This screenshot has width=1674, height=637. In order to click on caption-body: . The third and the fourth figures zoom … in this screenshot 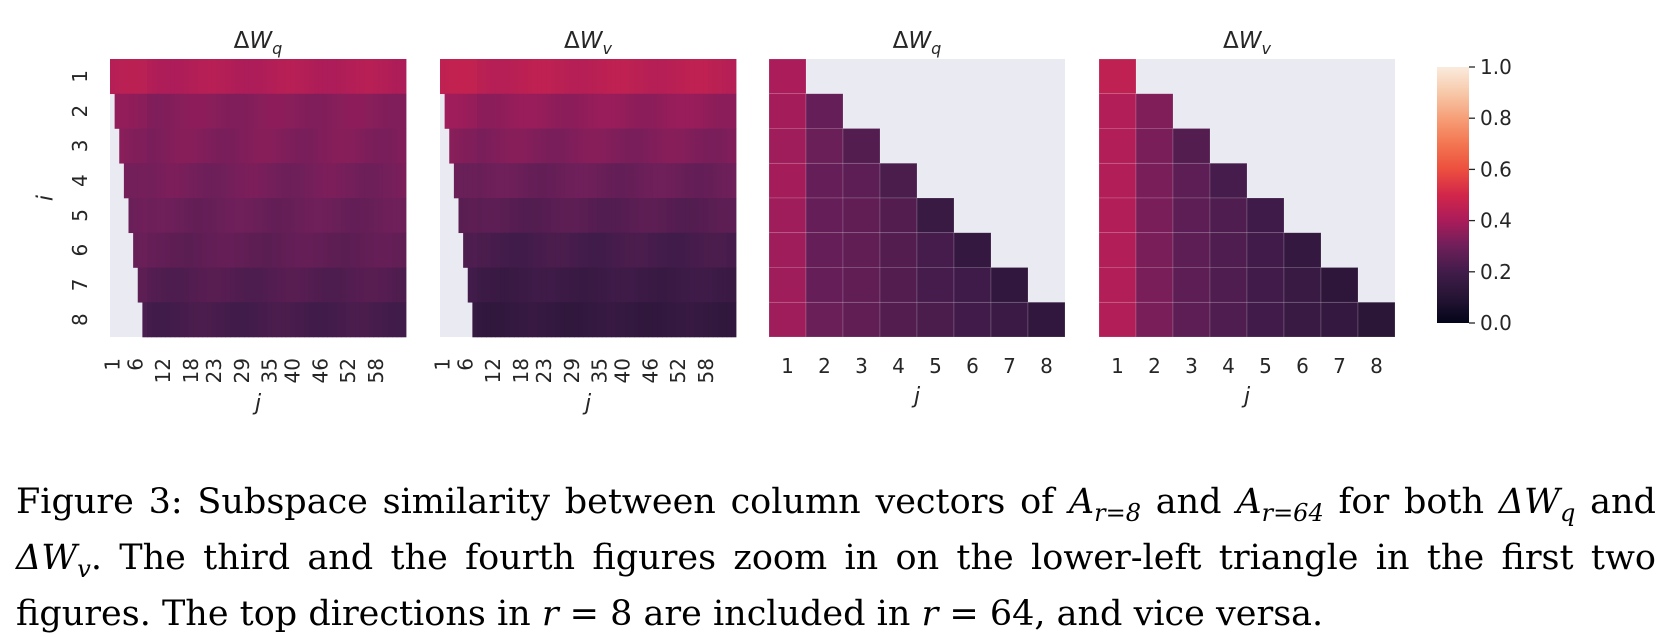, I will do `click(842, 586)`.